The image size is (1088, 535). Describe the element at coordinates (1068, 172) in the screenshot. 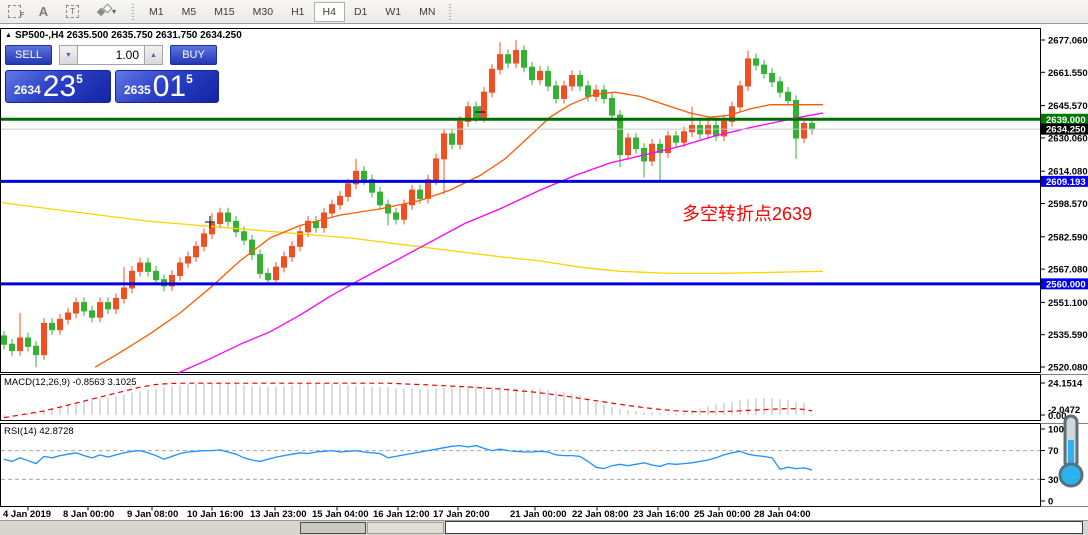

I see `price-axis-label: 2614.080` at that location.